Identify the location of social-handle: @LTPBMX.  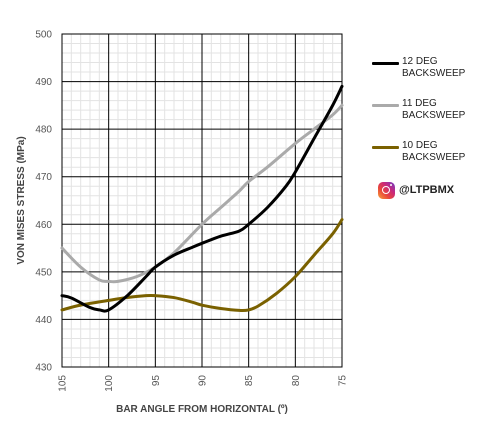
(416, 190).